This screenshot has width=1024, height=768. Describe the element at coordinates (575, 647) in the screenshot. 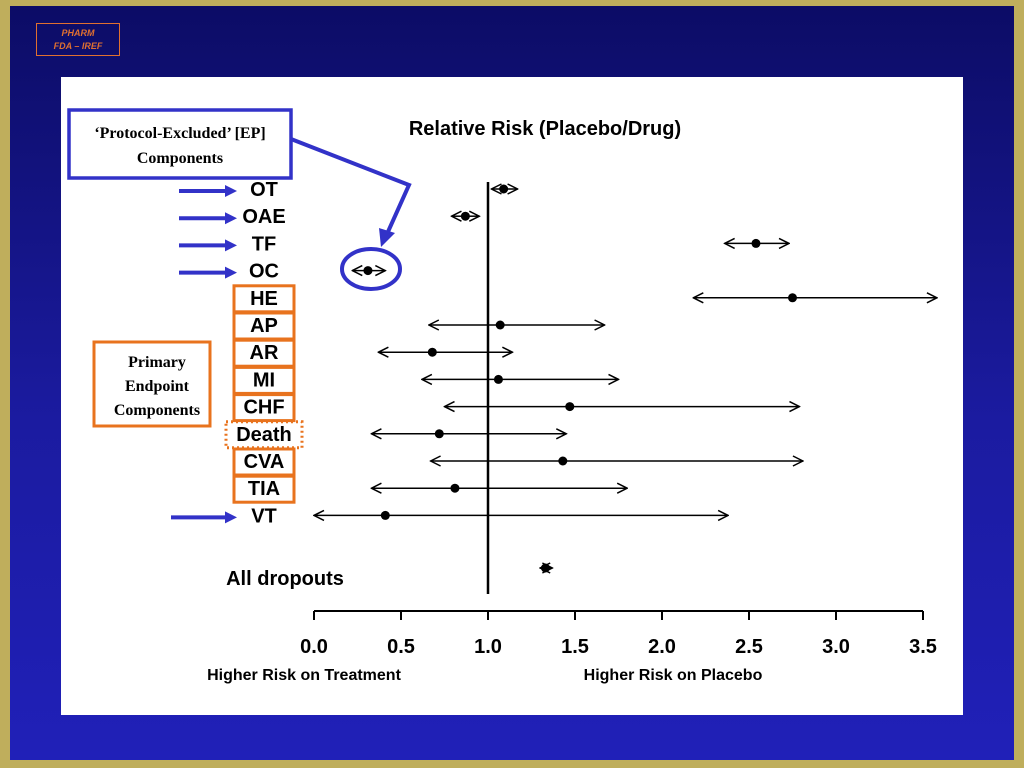

I see `x-tick-label-3: 1.5` at that location.